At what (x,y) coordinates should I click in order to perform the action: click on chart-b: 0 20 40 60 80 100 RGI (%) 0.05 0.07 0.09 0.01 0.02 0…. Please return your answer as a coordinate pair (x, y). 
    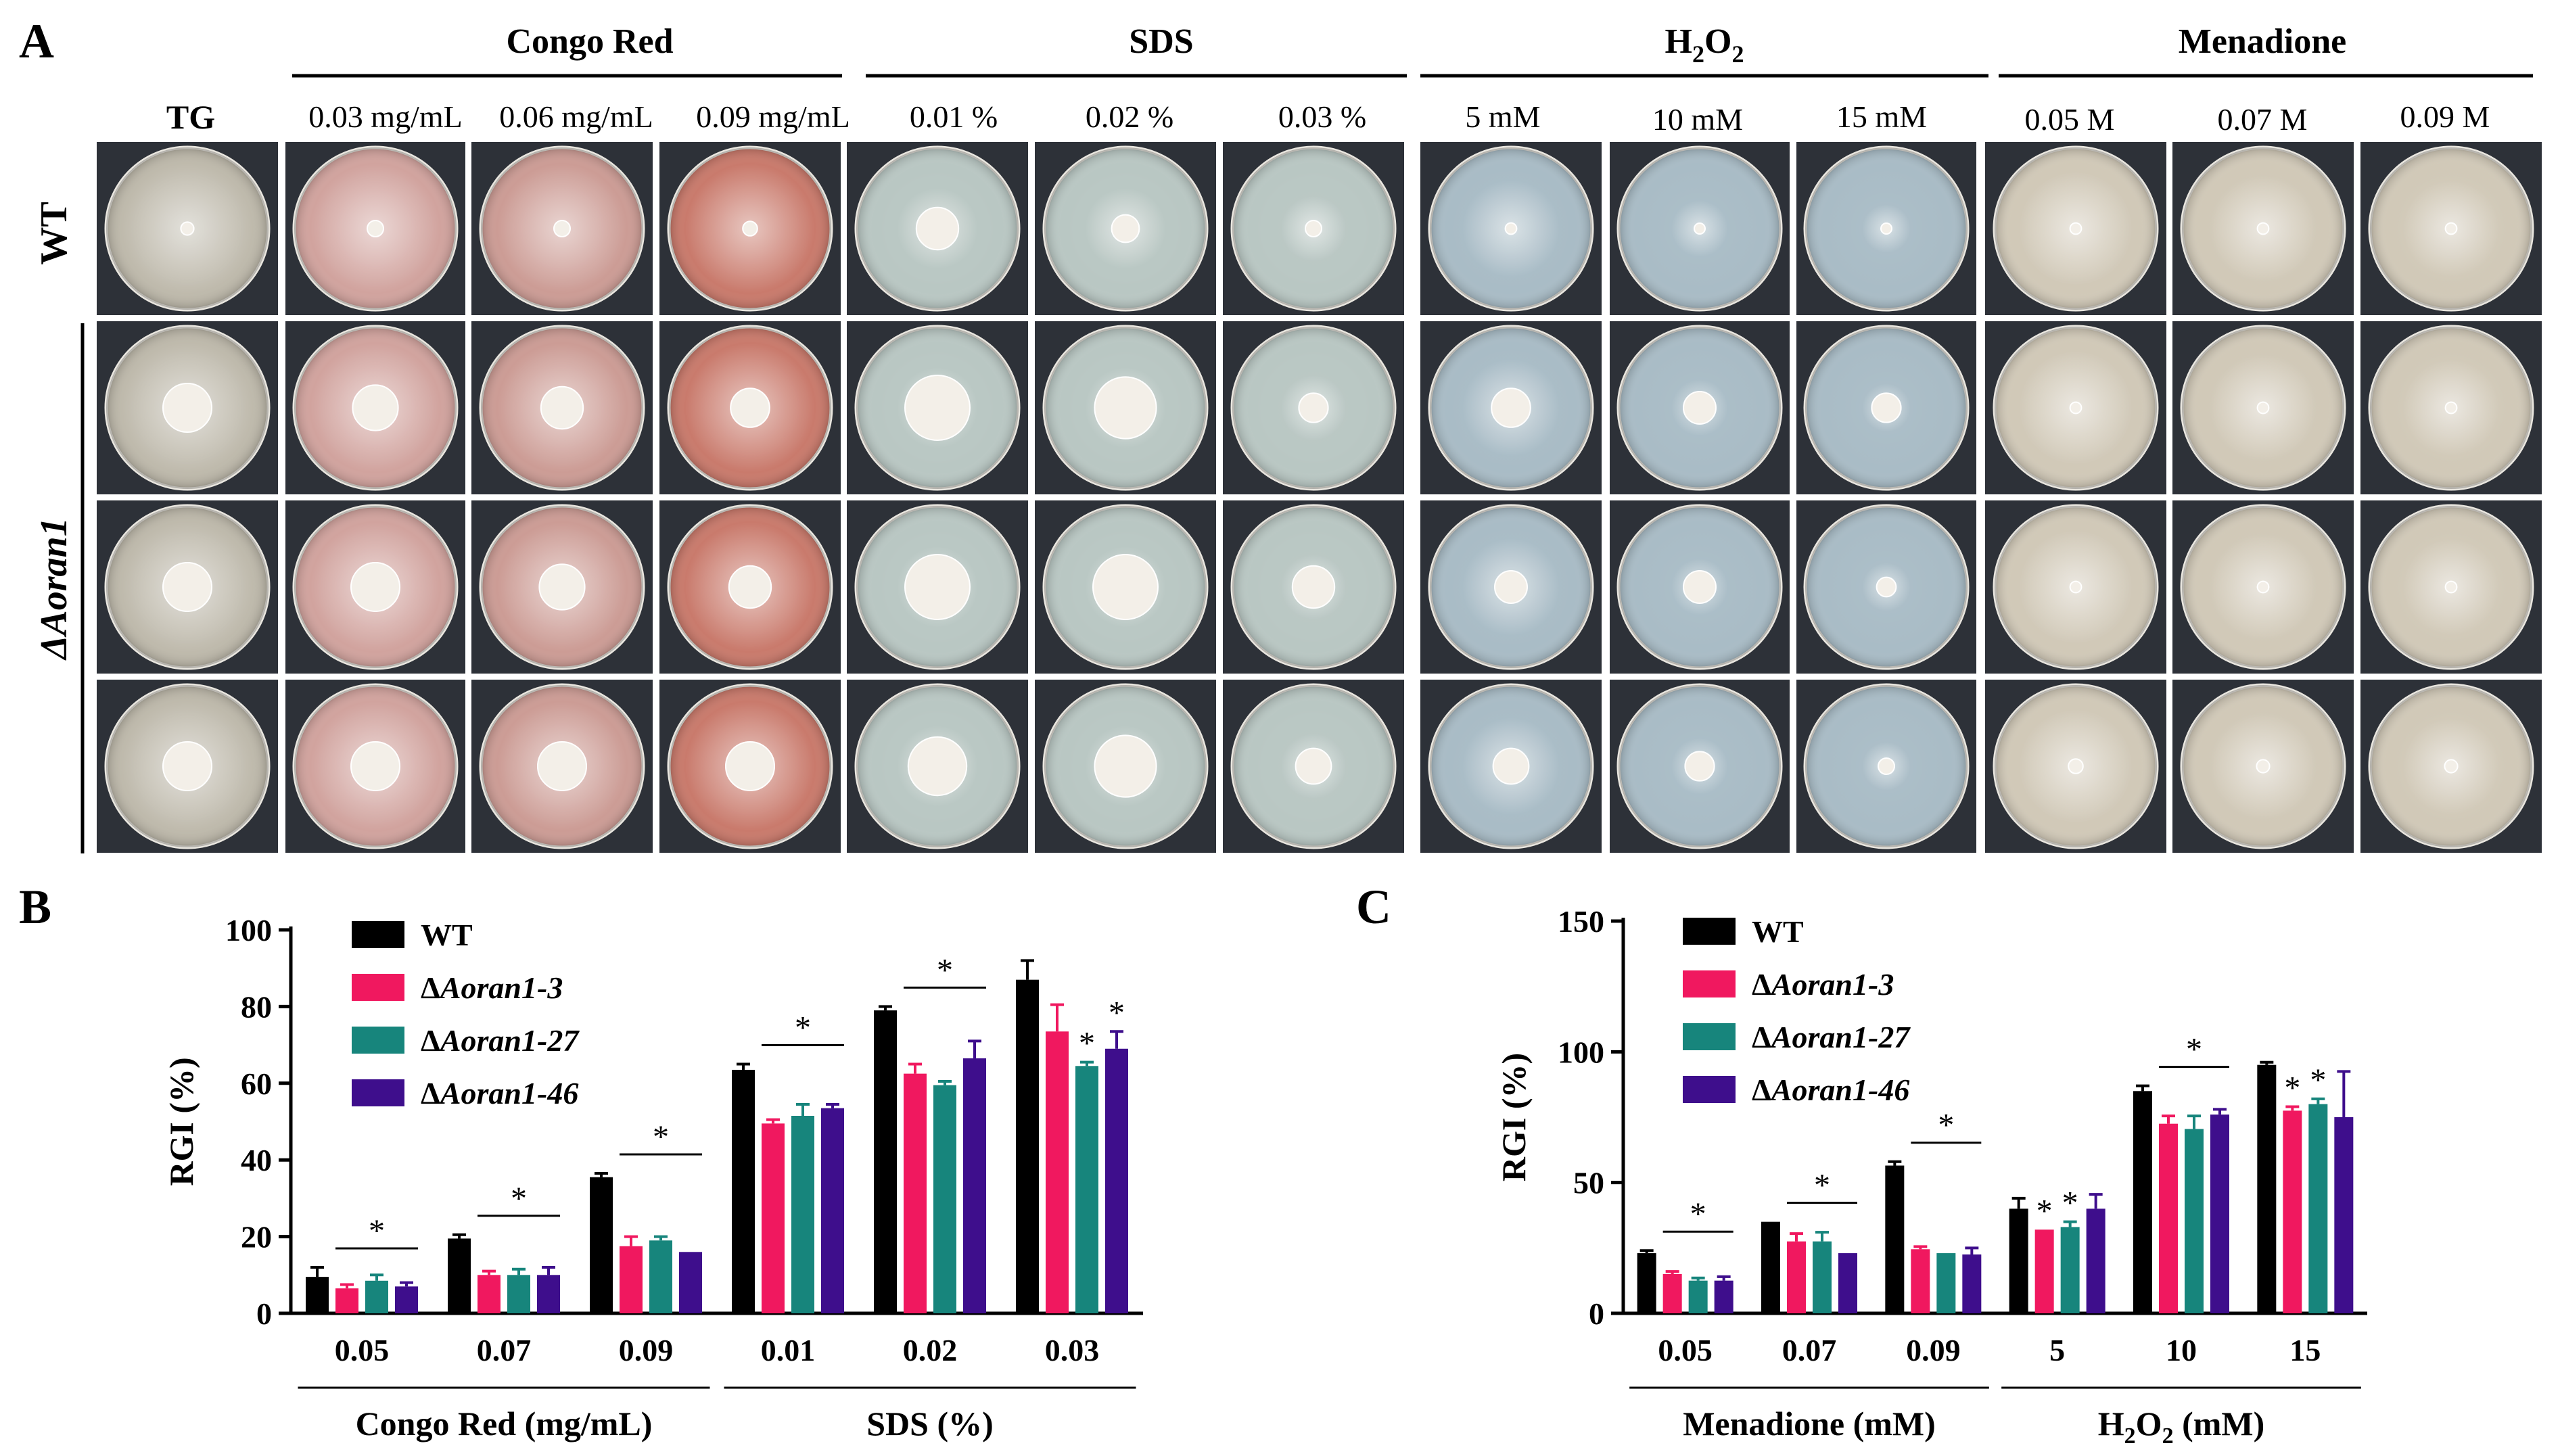
    Looking at the image, I should click on (652, 1178).